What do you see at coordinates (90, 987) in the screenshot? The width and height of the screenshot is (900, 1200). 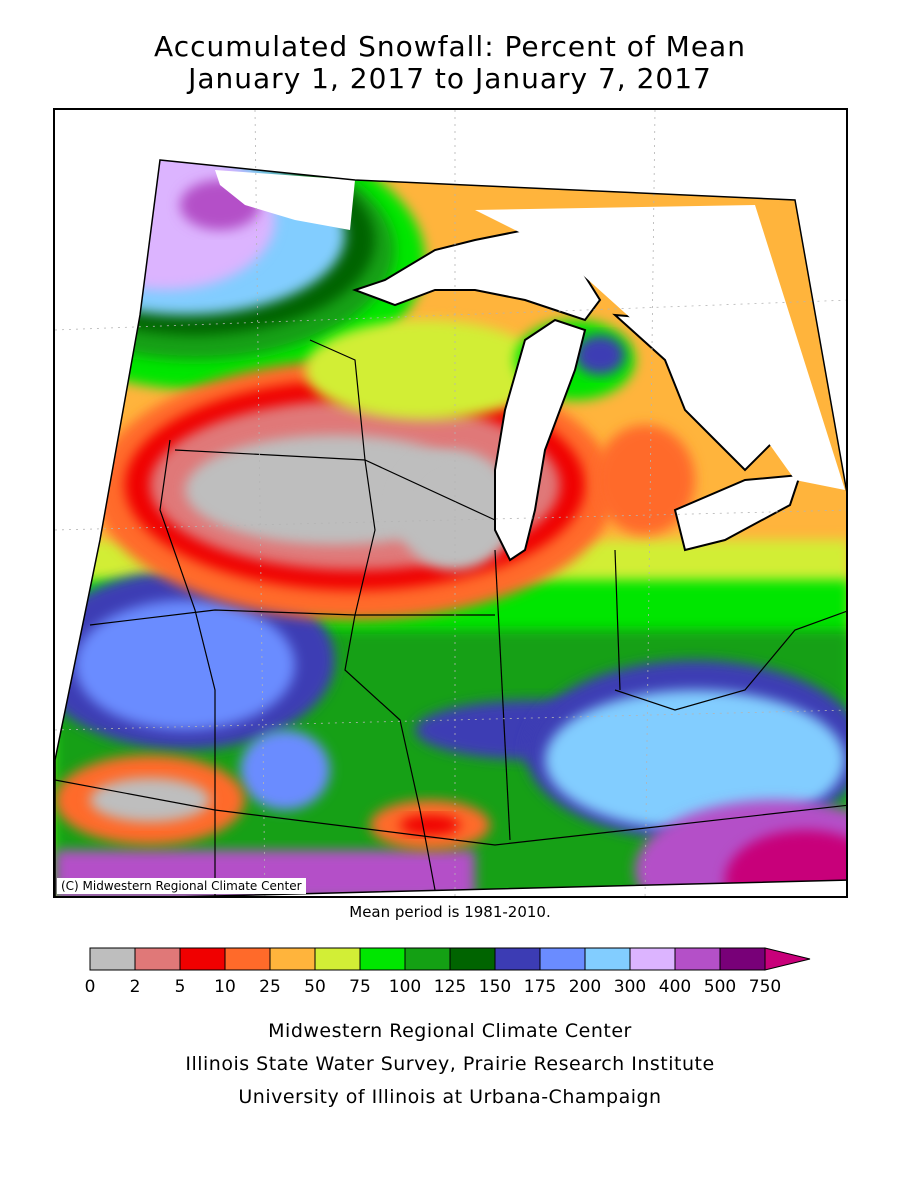 I see `legend-tick-label: 0` at bounding box center [90, 987].